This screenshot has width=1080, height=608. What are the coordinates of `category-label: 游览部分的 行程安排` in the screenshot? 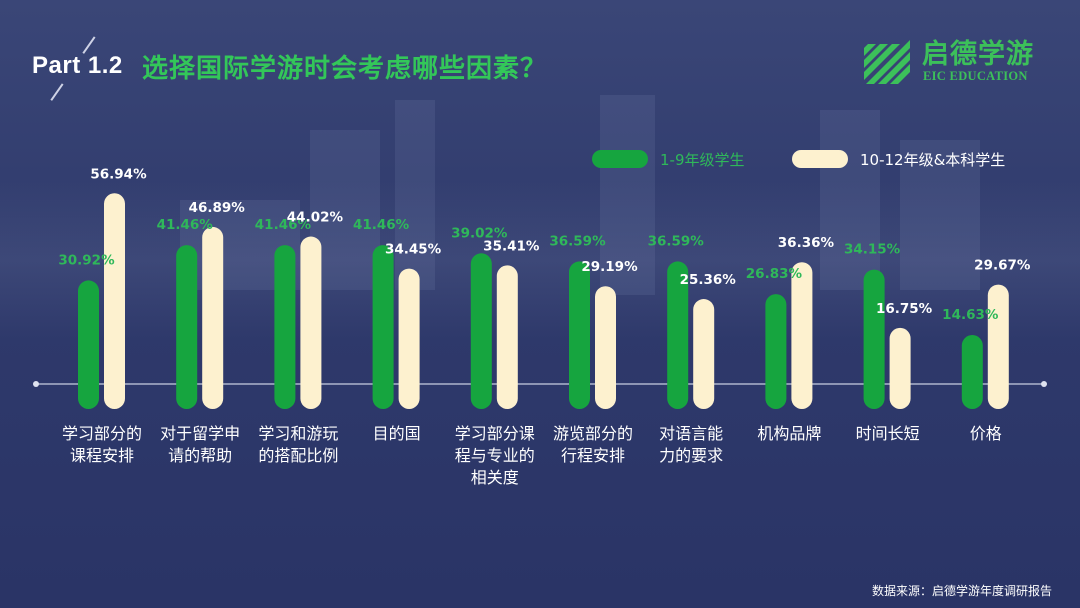 It's located at (593, 445).